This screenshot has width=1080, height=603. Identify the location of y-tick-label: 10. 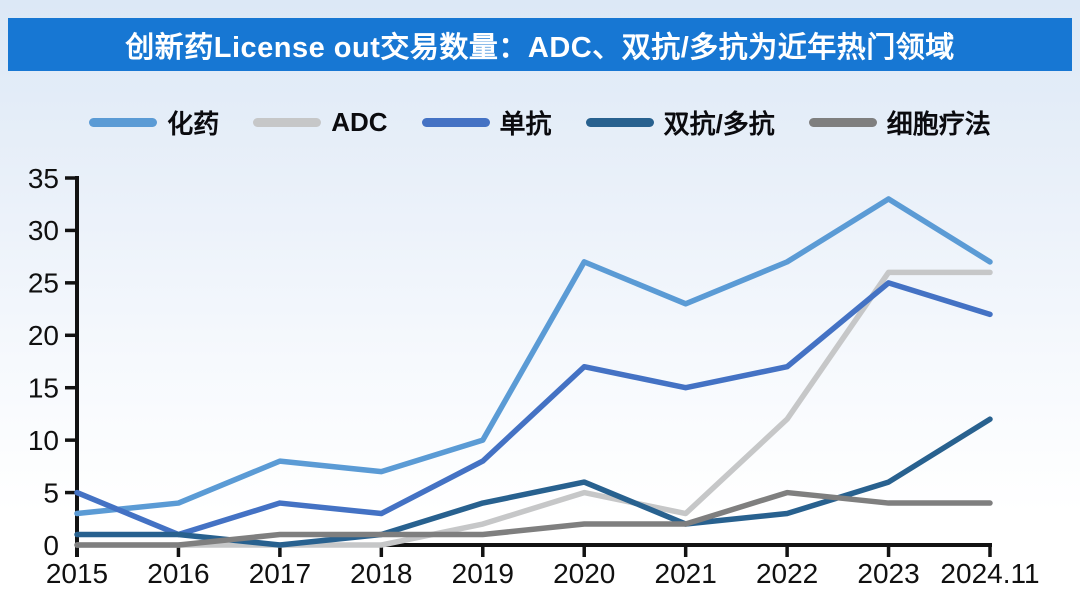
(43, 440).